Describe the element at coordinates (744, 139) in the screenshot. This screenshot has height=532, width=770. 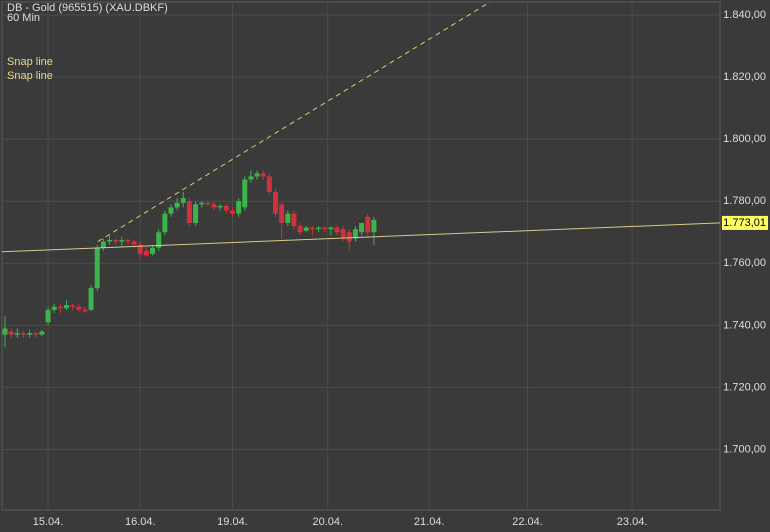
I see `y-tick-label: 1.800,00` at that location.